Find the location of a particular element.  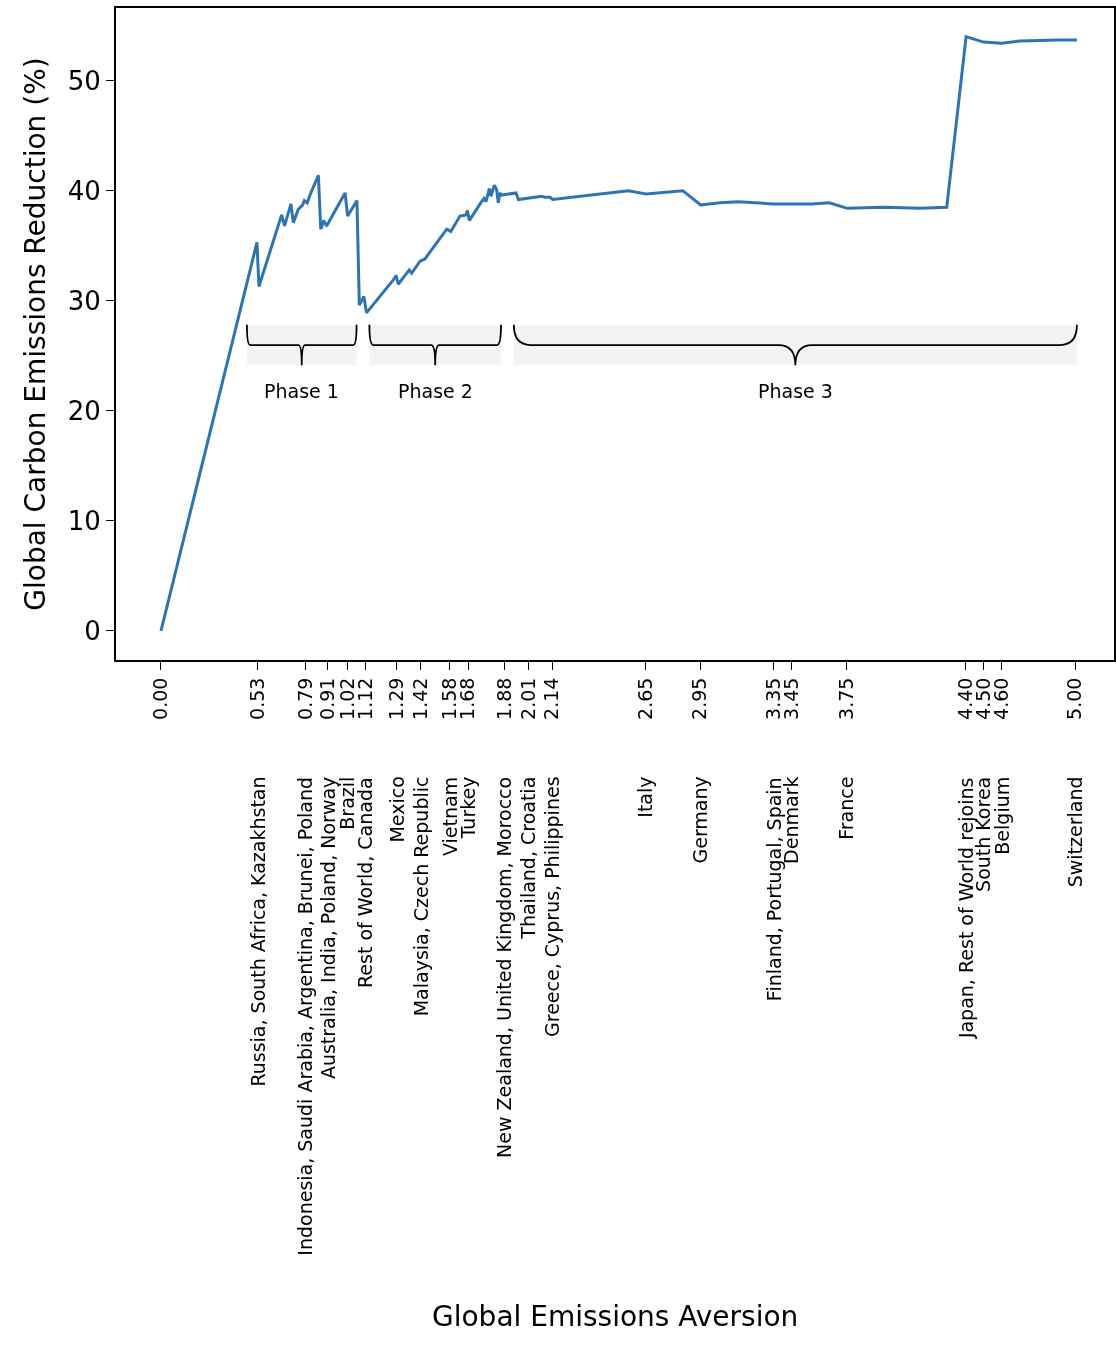

x-tick-label: 2.14 is located at coordinates (551, 698).